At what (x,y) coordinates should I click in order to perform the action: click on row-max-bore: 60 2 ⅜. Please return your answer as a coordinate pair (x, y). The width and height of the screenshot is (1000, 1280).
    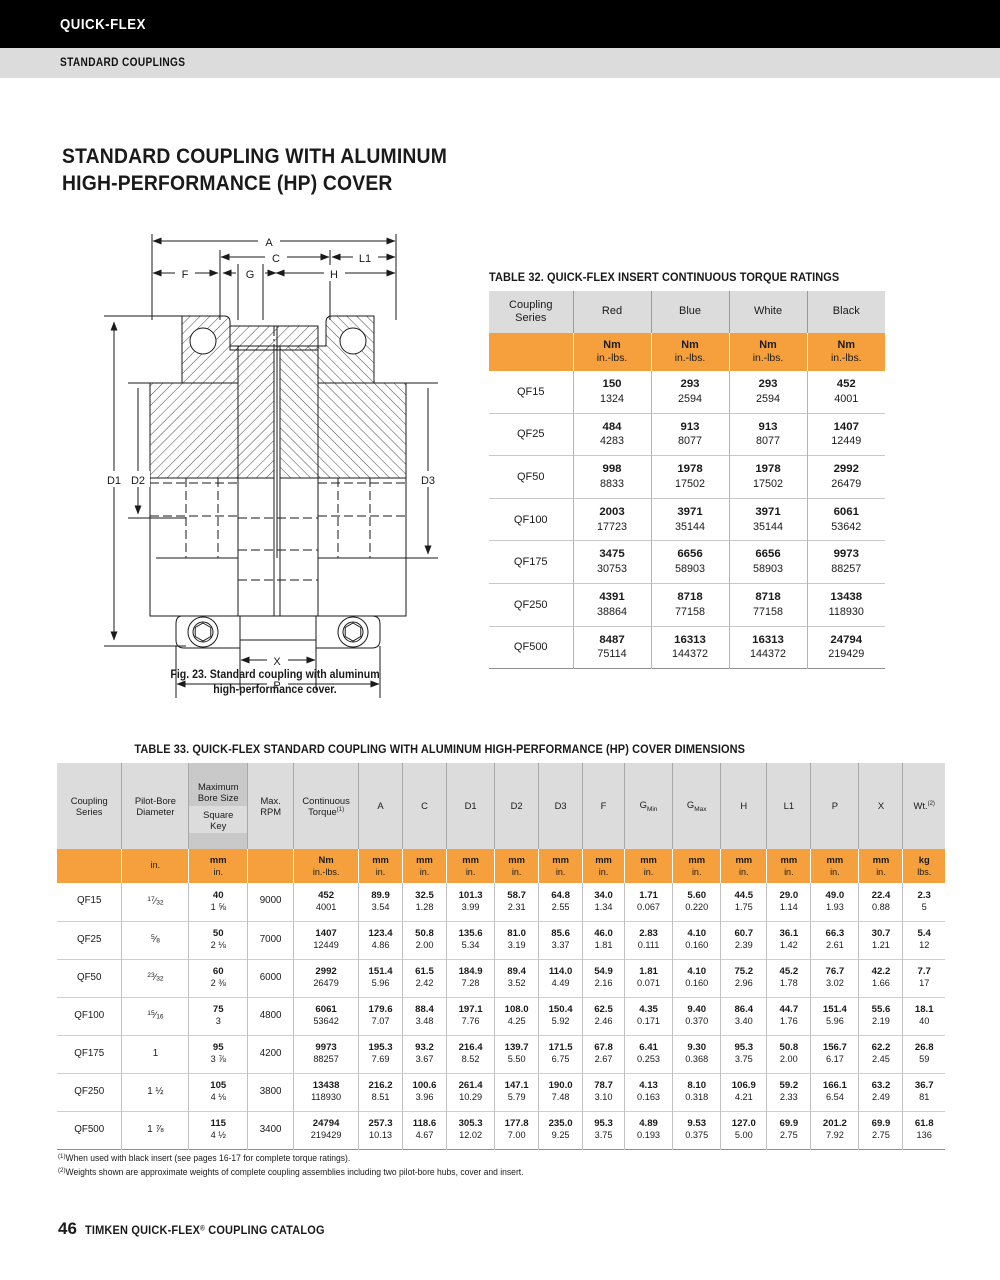
    Looking at the image, I should click on (218, 978).